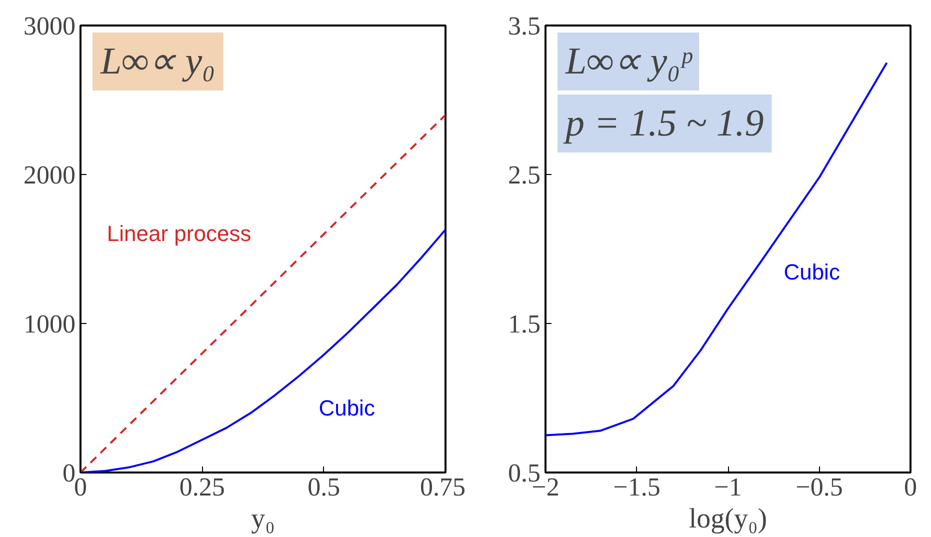 Image resolution: width=931 pixels, height=537 pixels. Describe the element at coordinates (629, 61) in the screenshot. I see `annotation: L∞∝ y₀ᵖ` at that location.